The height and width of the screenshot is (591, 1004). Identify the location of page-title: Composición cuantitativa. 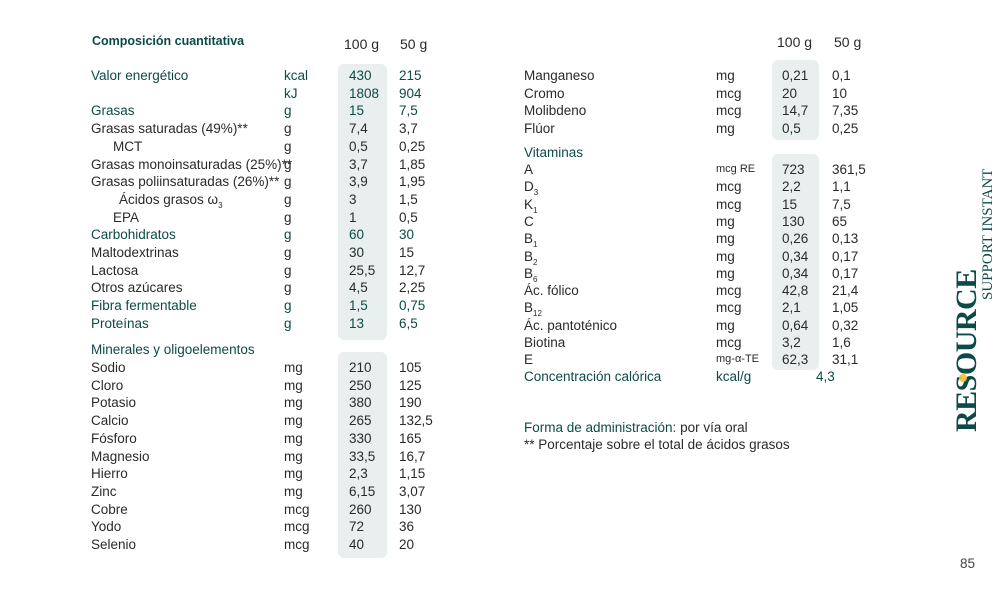
(168, 41).